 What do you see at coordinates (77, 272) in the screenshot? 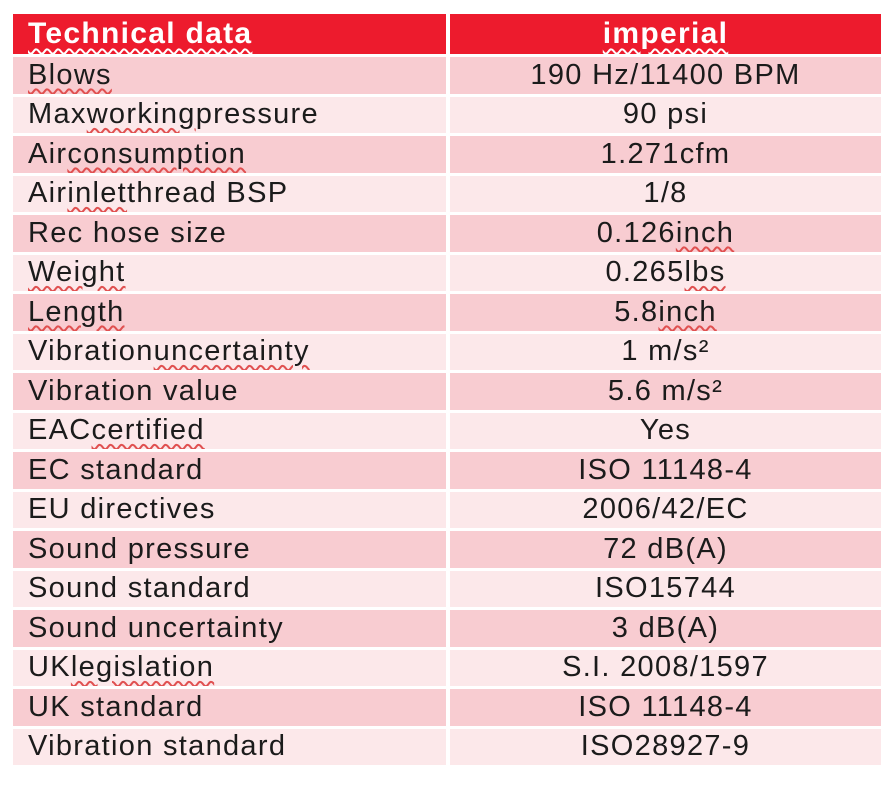
I see `squiggled-word: Weight` at bounding box center [77, 272].